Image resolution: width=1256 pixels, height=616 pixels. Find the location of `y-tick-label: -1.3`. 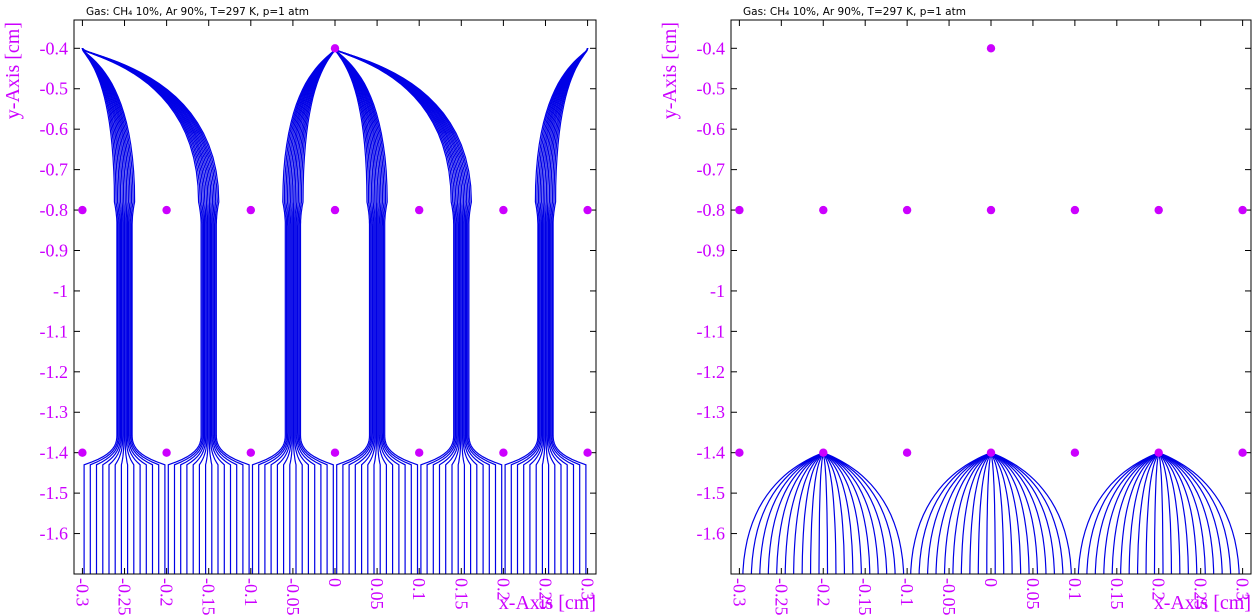

y-tick-label: -1.3 is located at coordinates (54, 412).